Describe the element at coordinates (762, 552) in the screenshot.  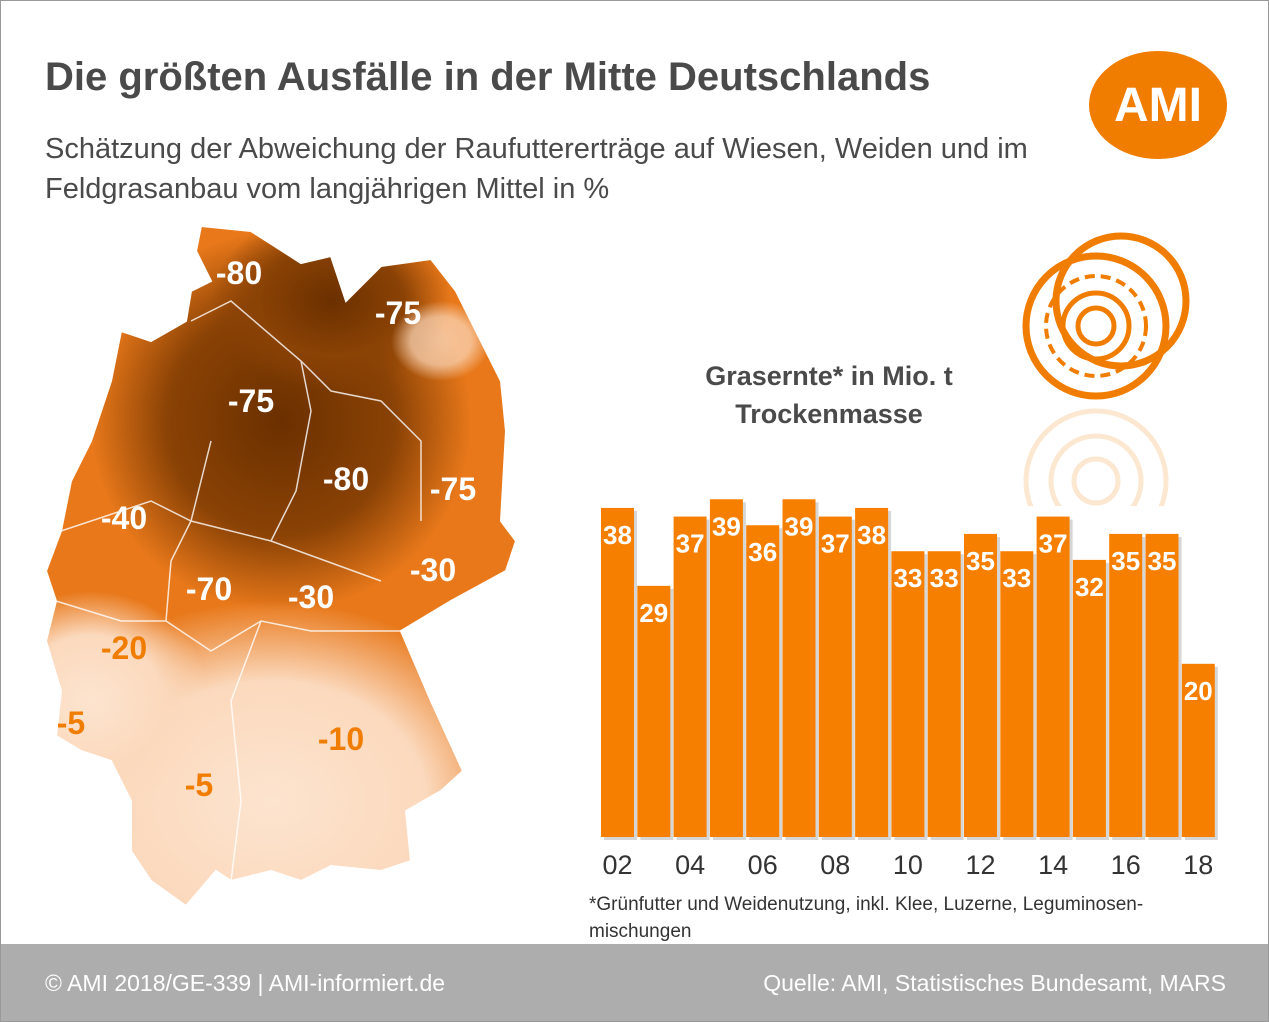
I see `bar-value-label: 36` at that location.